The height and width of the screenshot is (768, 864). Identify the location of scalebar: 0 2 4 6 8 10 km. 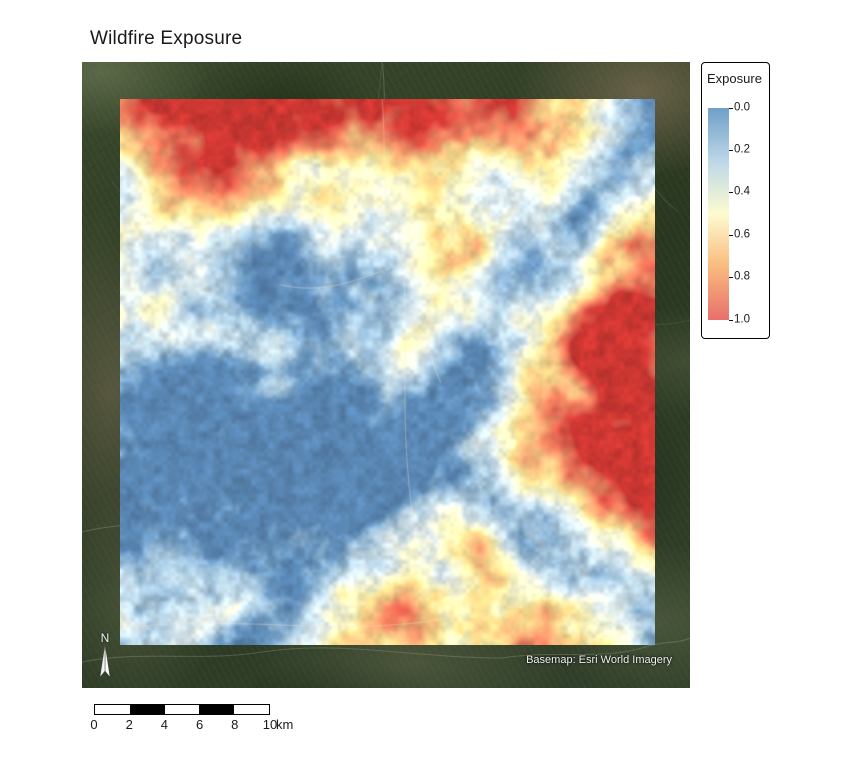
(191, 722).